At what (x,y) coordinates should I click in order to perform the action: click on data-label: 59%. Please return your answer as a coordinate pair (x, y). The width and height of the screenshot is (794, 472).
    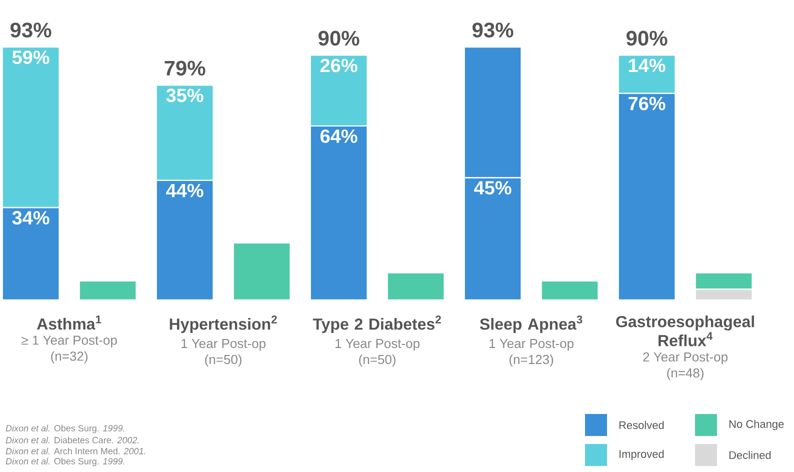
    Looking at the image, I should click on (31, 57).